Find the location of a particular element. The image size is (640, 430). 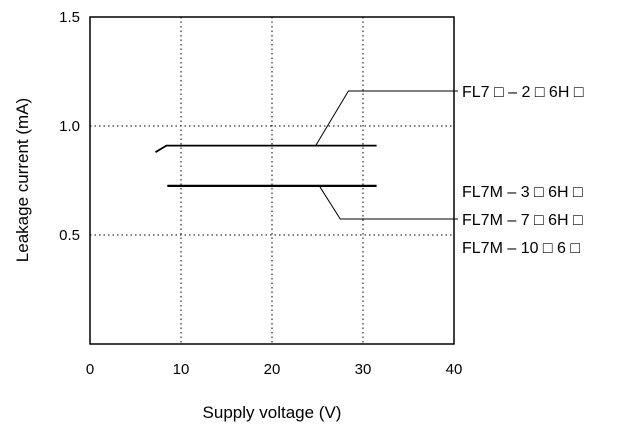

series-label: FL7 □ – 2 □ 6H □ is located at coordinates (523, 92).